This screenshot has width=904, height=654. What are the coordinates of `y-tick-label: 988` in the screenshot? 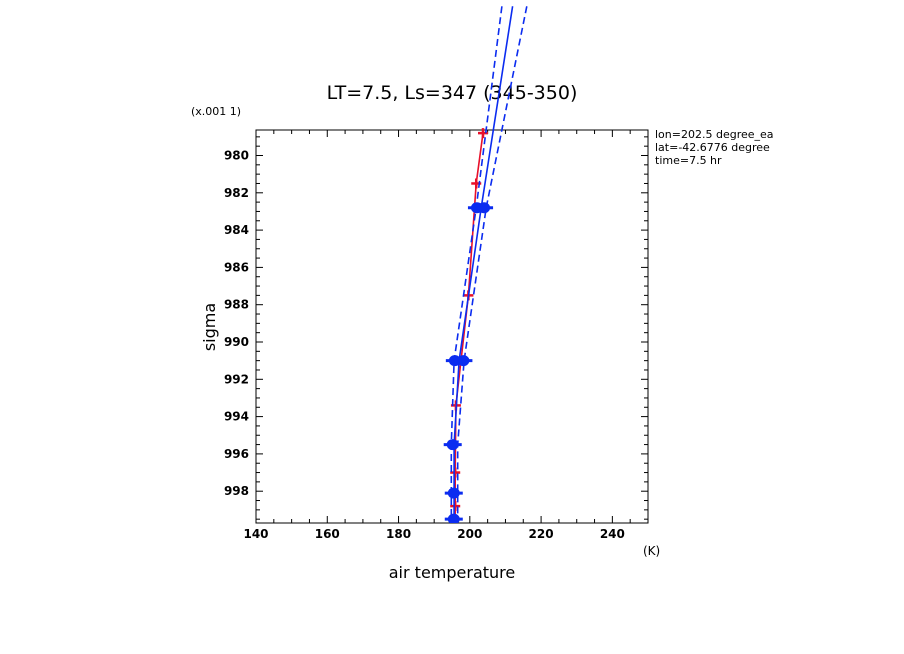 It's located at (236, 305).